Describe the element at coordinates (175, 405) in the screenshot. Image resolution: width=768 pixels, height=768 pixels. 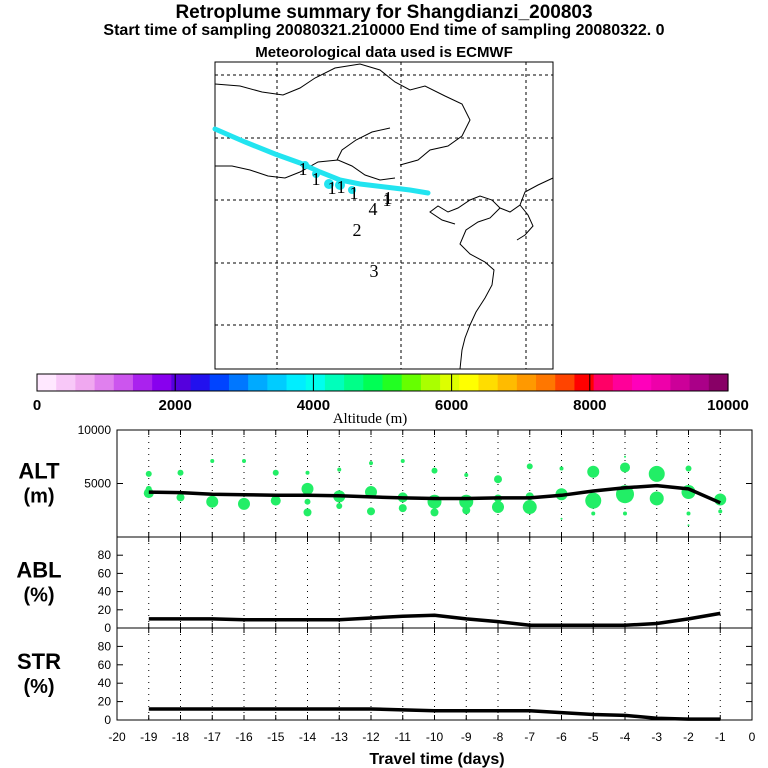
I see `colorbar-tick-label: 2000` at that location.